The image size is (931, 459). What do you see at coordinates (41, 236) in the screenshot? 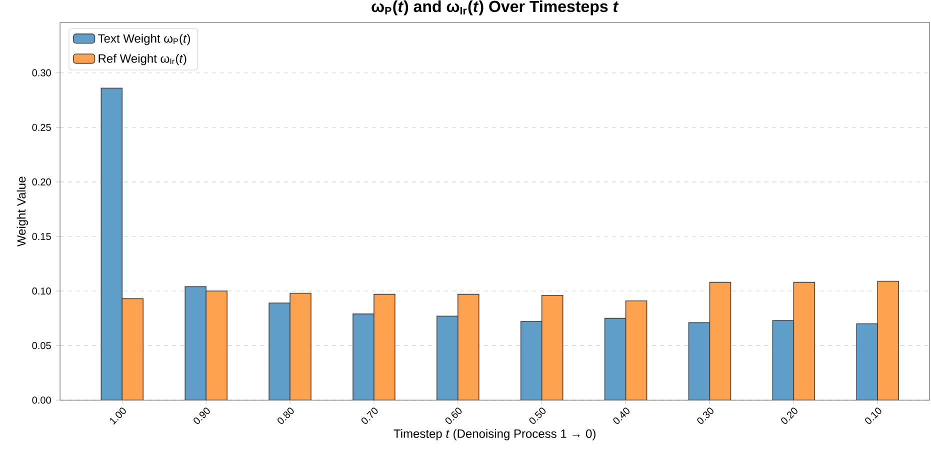
I see `y-tick-label: 0.15` at bounding box center [41, 236].